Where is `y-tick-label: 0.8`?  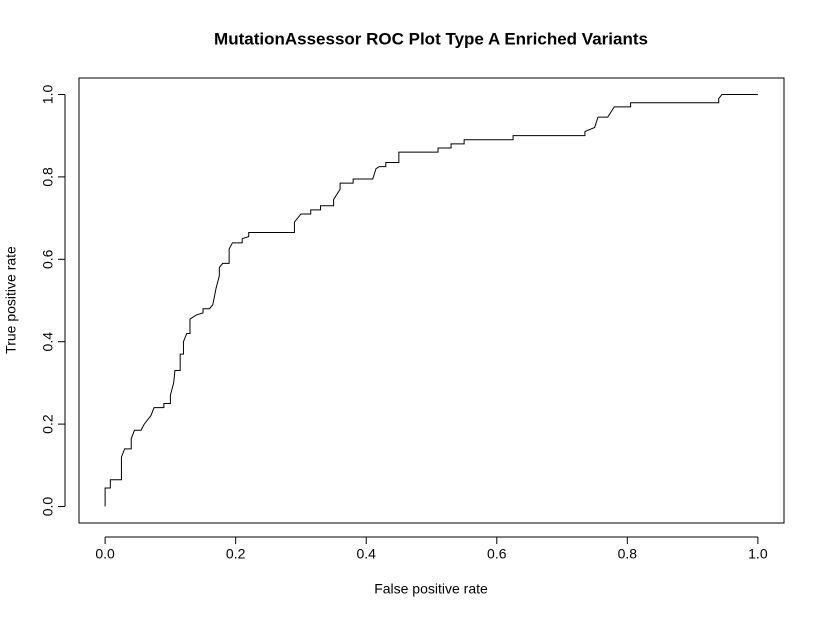 y-tick-label: 0.8 is located at coordinates (48, 177).